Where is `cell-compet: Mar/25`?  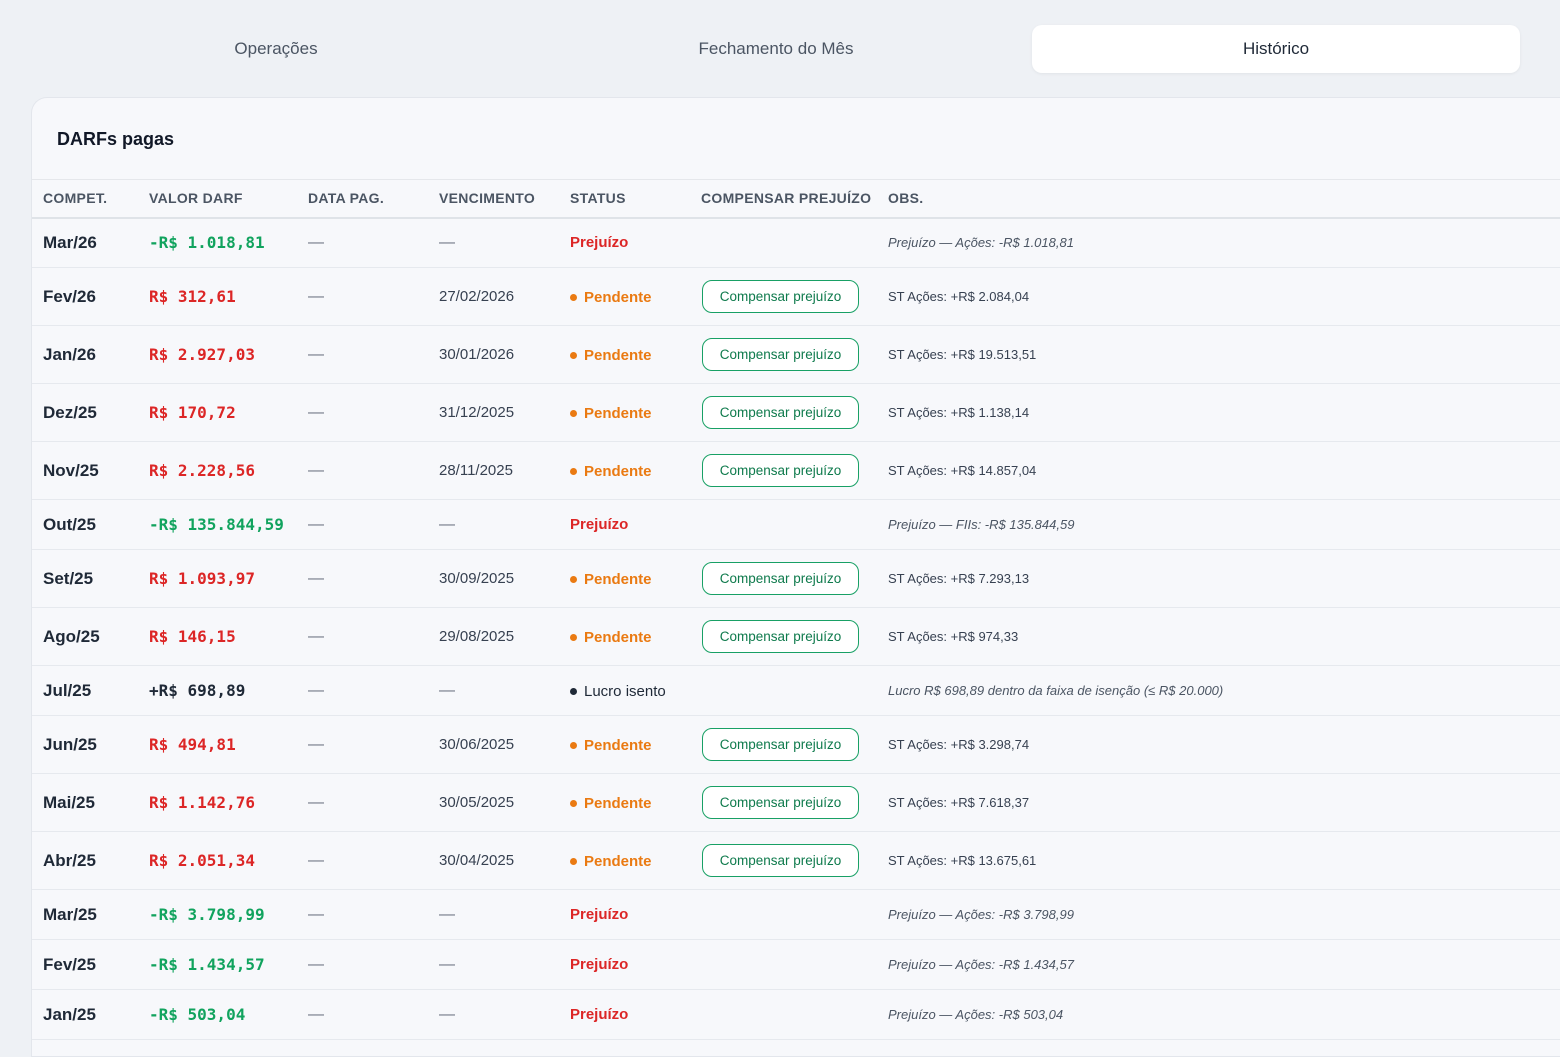 cell-compet: Mar/25 is located at coordinates (85, 914).